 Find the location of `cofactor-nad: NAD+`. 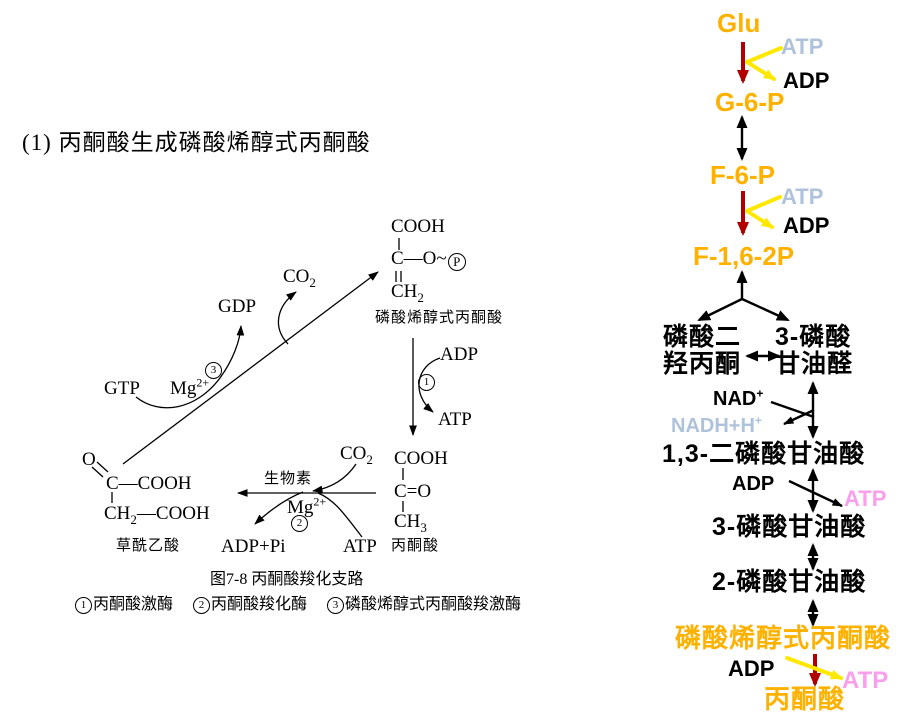

cofactor-nad: NAD+ is located at coordinates (738, 398).